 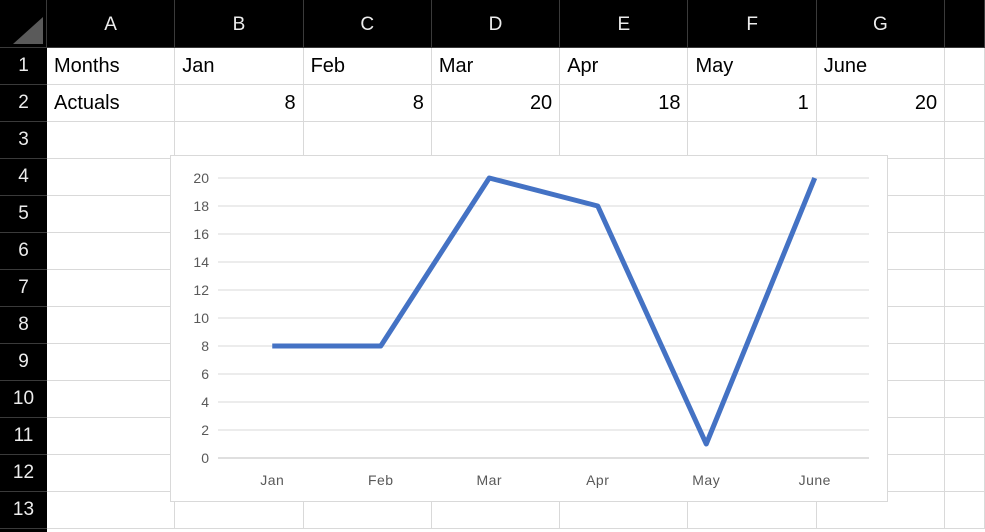 I want to click on row-header-12: 12, so click(x=23, y=473).